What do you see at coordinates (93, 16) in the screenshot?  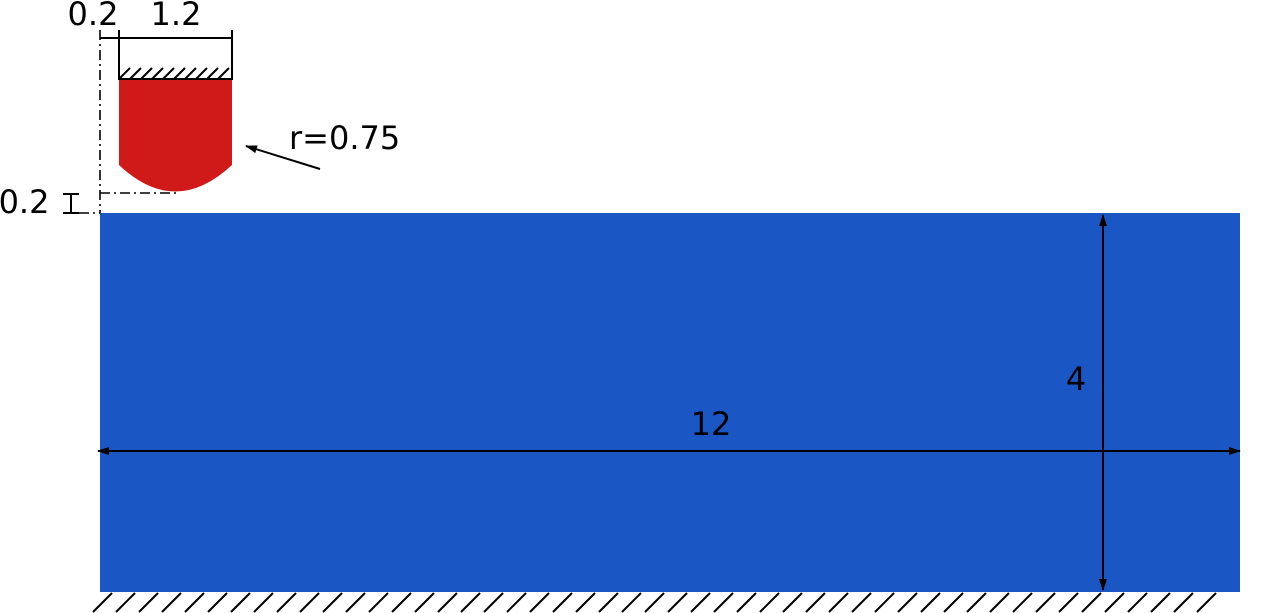 I see `label-gap-x: 0.2` at bounding box center [93, 16].